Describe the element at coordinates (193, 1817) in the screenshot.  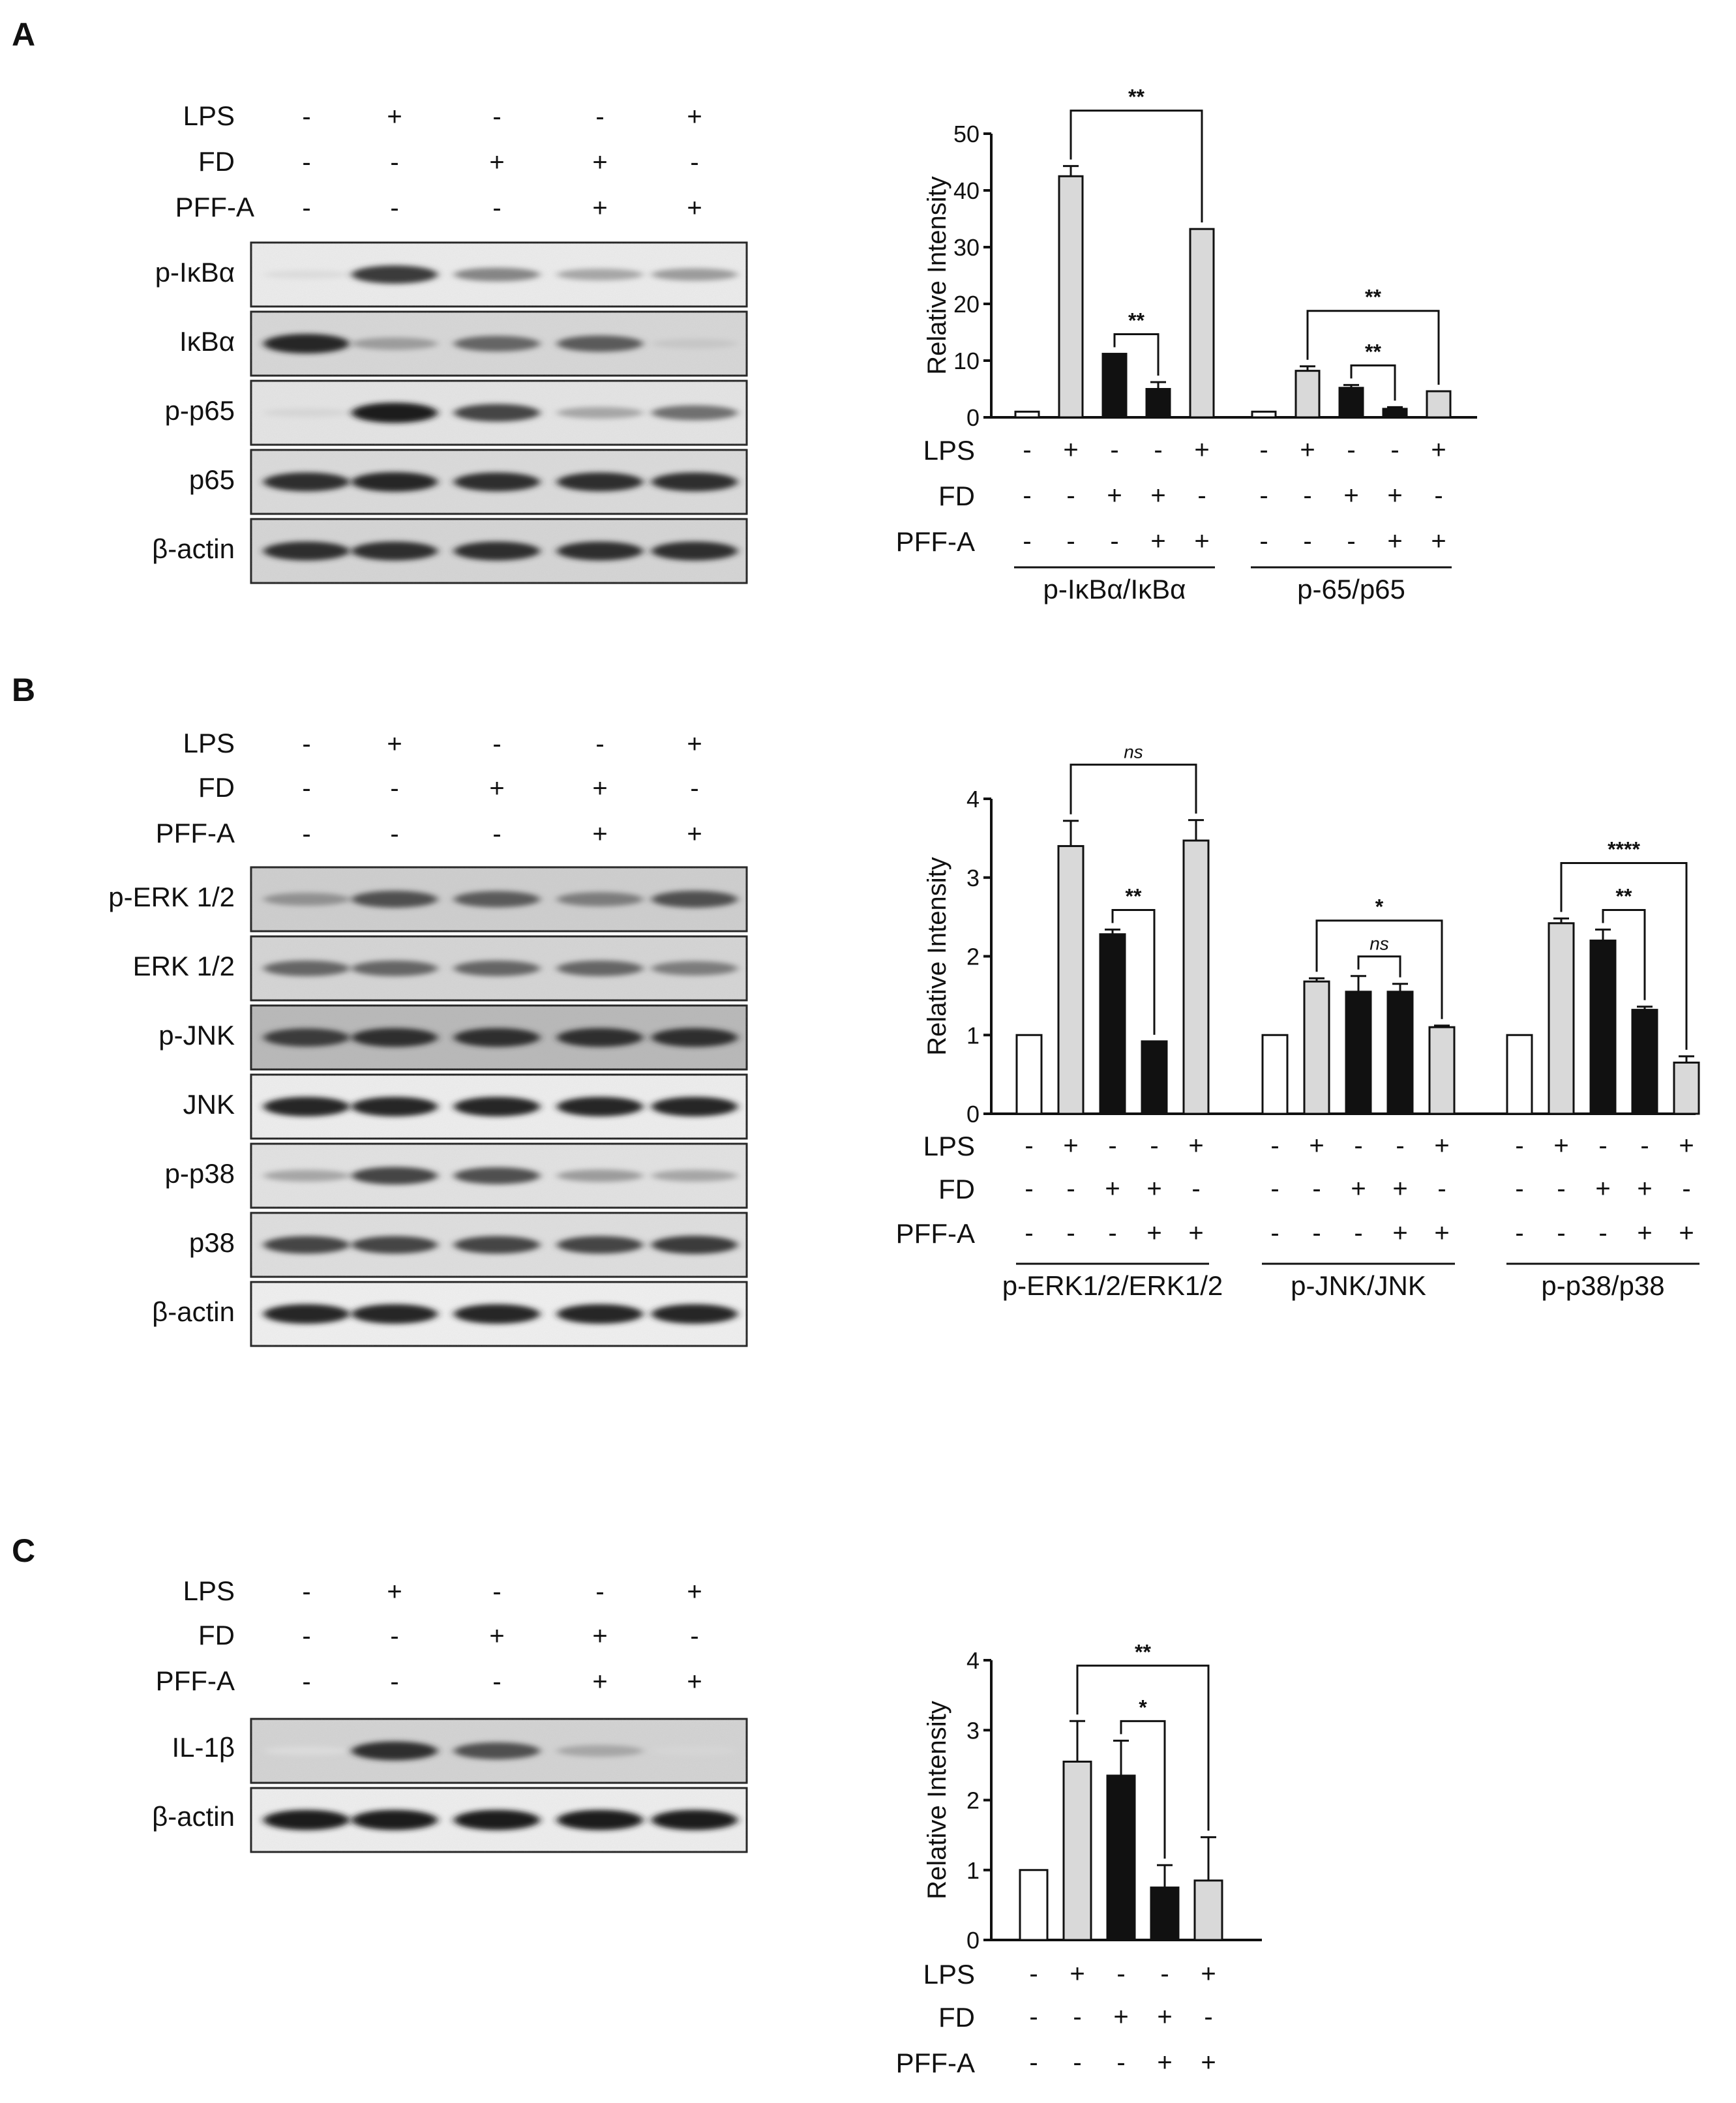
I see `blot-label: β-actin` at that location.